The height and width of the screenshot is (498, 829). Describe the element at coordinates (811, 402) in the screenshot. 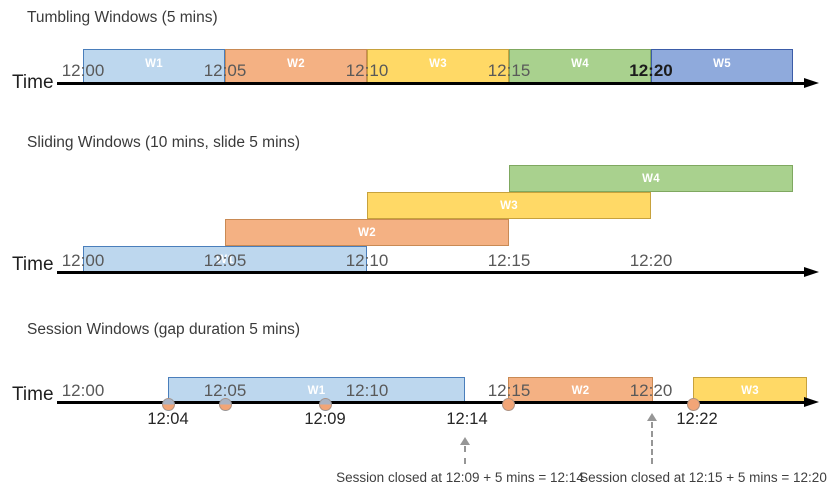

I see `session-timeline-arrowhead` at that location.